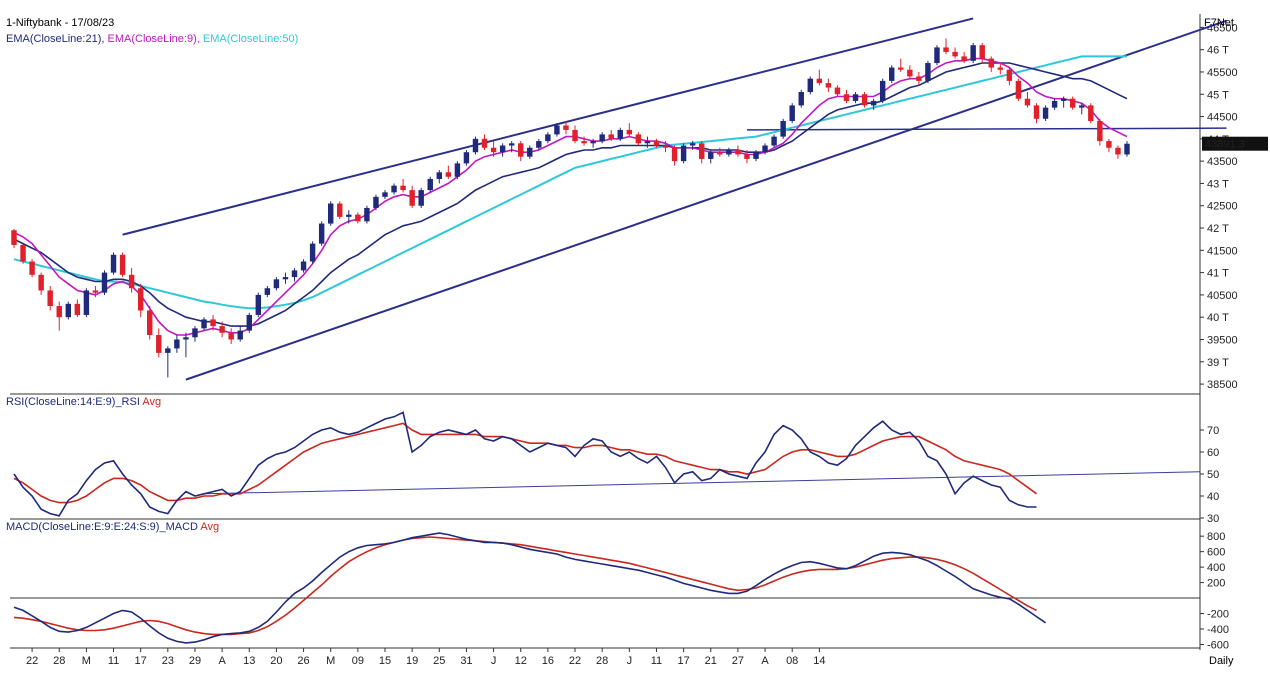  Describe the element at coordinates (1222, 73) in the screenshot. I see `price-tick-label: 45500` at that location.